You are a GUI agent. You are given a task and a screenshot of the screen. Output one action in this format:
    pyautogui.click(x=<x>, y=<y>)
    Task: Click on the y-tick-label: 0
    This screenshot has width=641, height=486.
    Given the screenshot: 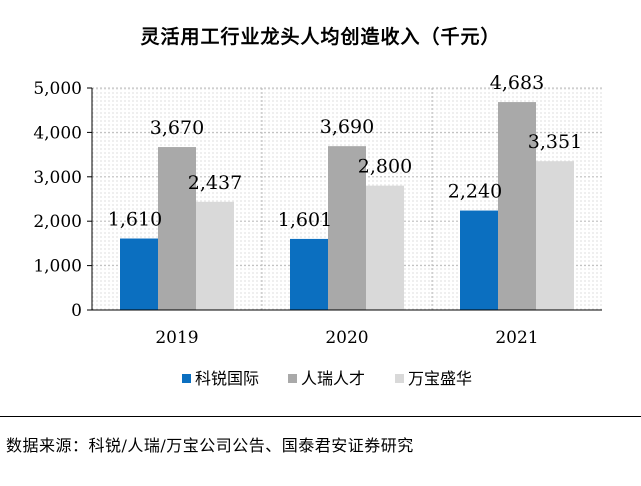 What is the action you would take?
    pyautogui.click(x=76, y=311)
    